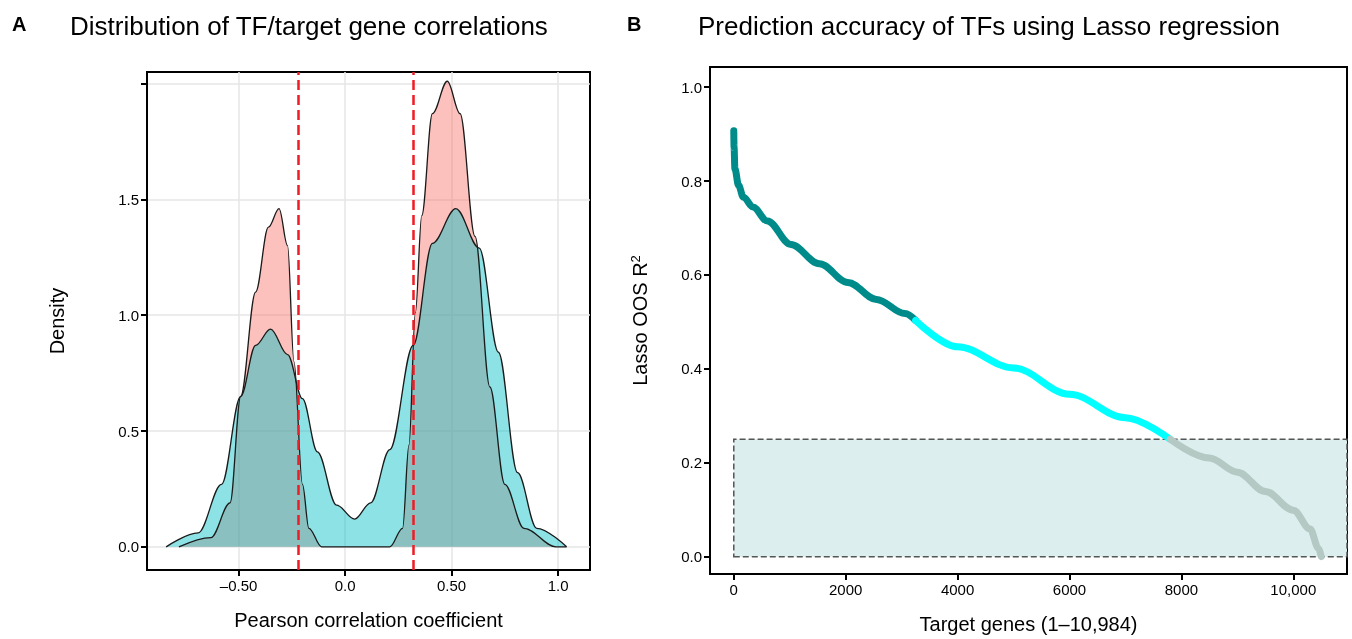 The width and height of the screenshot is (1352, 639). Describe the element at coordinates (989, 26) in the screenshot. I see `chart-title: Prediction accuracy of TFs using Lasso regression` at that location.